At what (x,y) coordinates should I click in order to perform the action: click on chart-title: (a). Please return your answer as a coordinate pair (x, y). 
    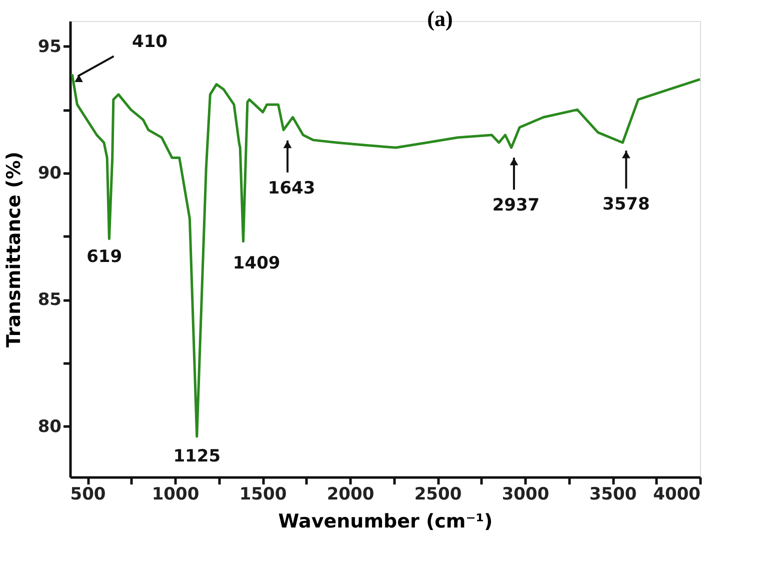
    Looking at the image, I should click on (440, 18).